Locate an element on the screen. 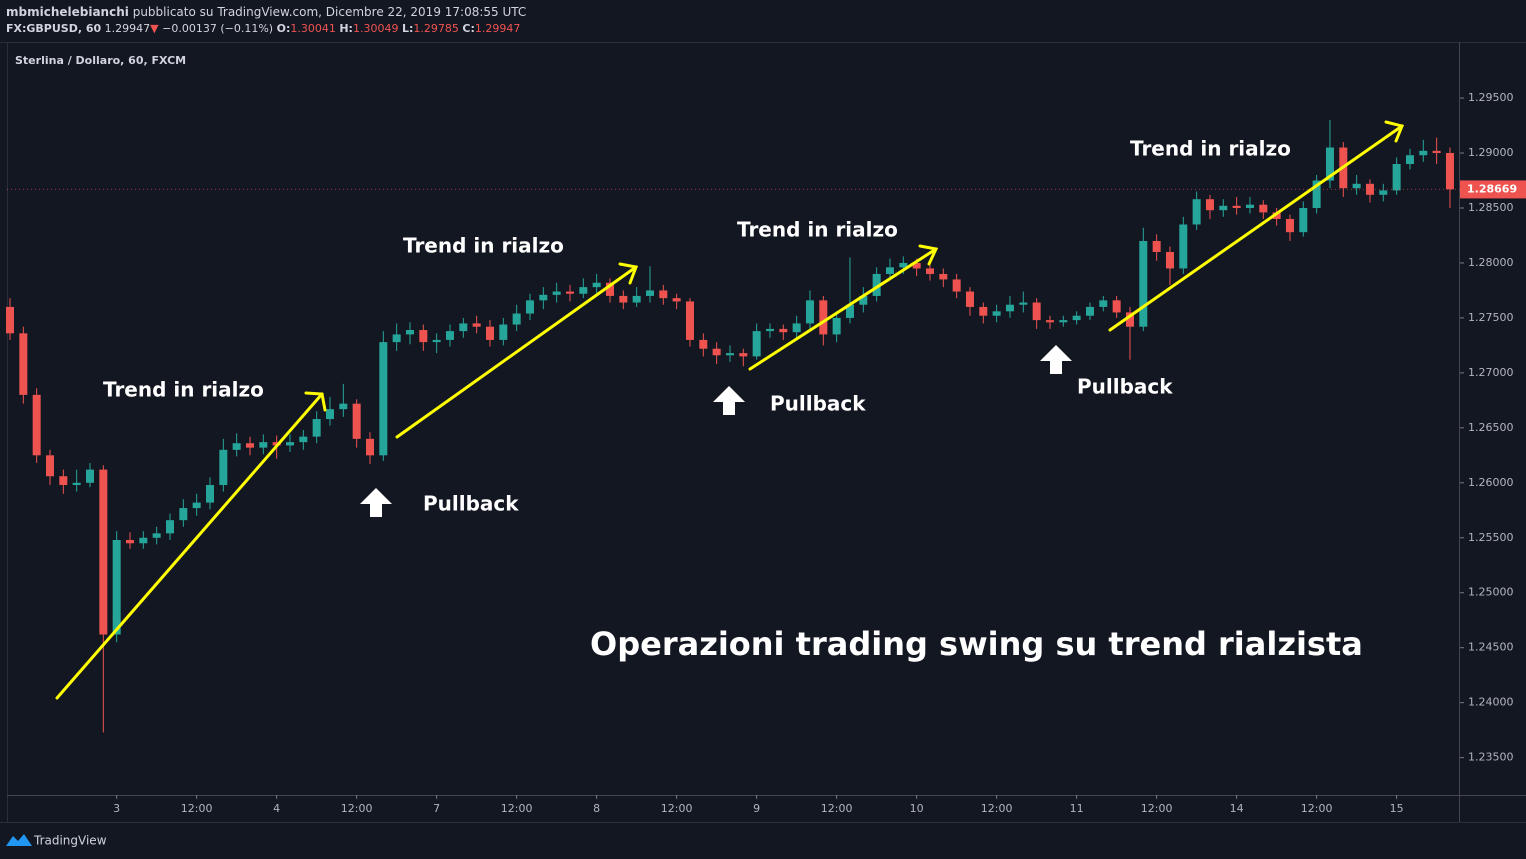 The height and width of the screenshot is (859, 1526). y-tick-label: 1.25000 is located at coordinates (1491, 592).